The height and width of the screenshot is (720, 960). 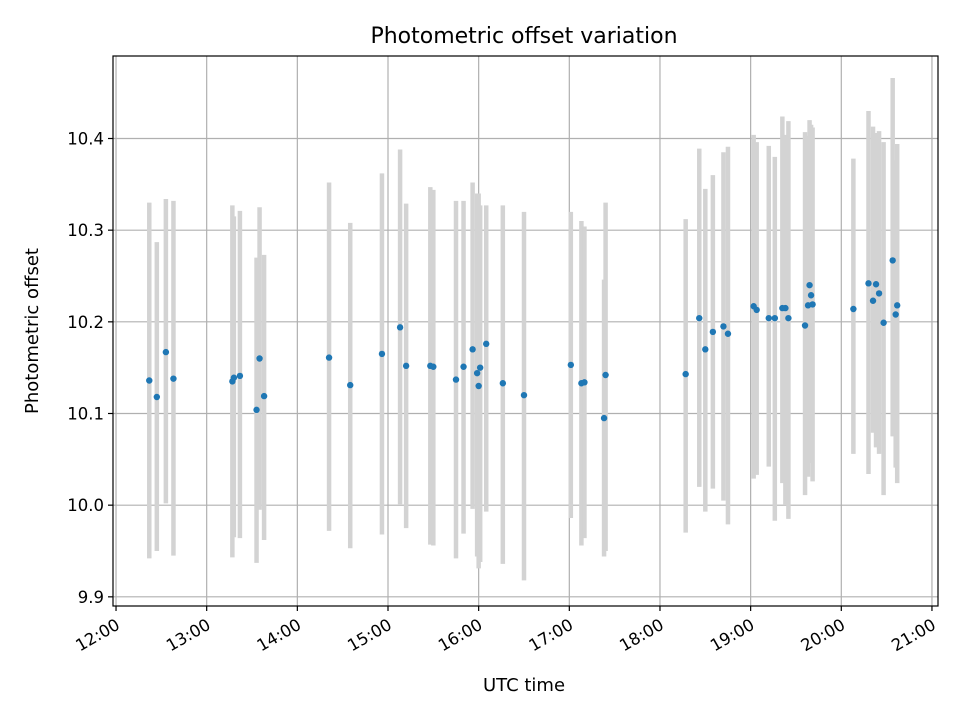 What do you see at coordinates (188, 635) in the screenshot?
I see `x-tick-label: 13:00` at bounding box center [188, 635].